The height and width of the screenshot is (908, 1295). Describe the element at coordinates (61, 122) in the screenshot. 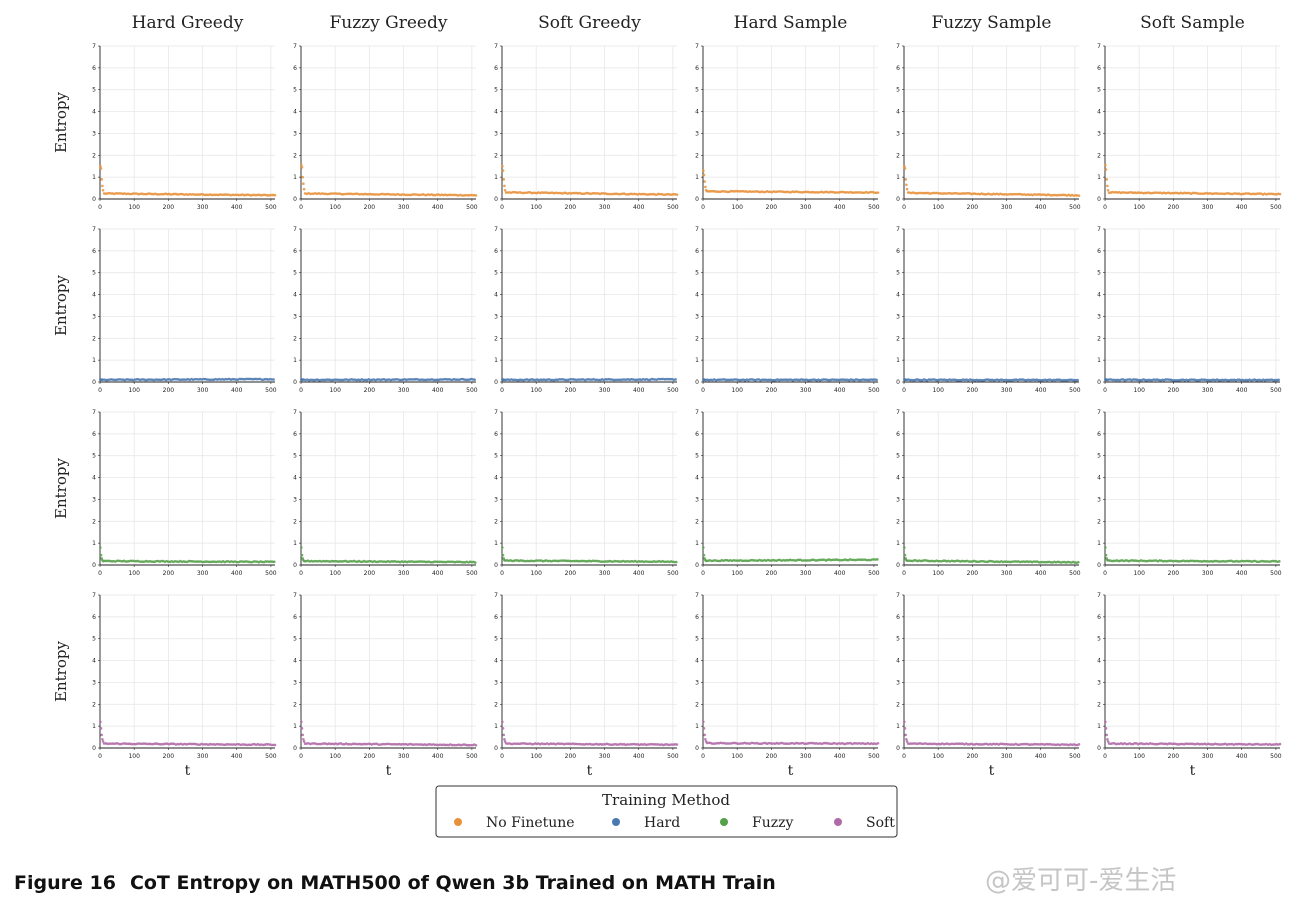

I see `y-axis-label-row-0: Entropy` at that location.